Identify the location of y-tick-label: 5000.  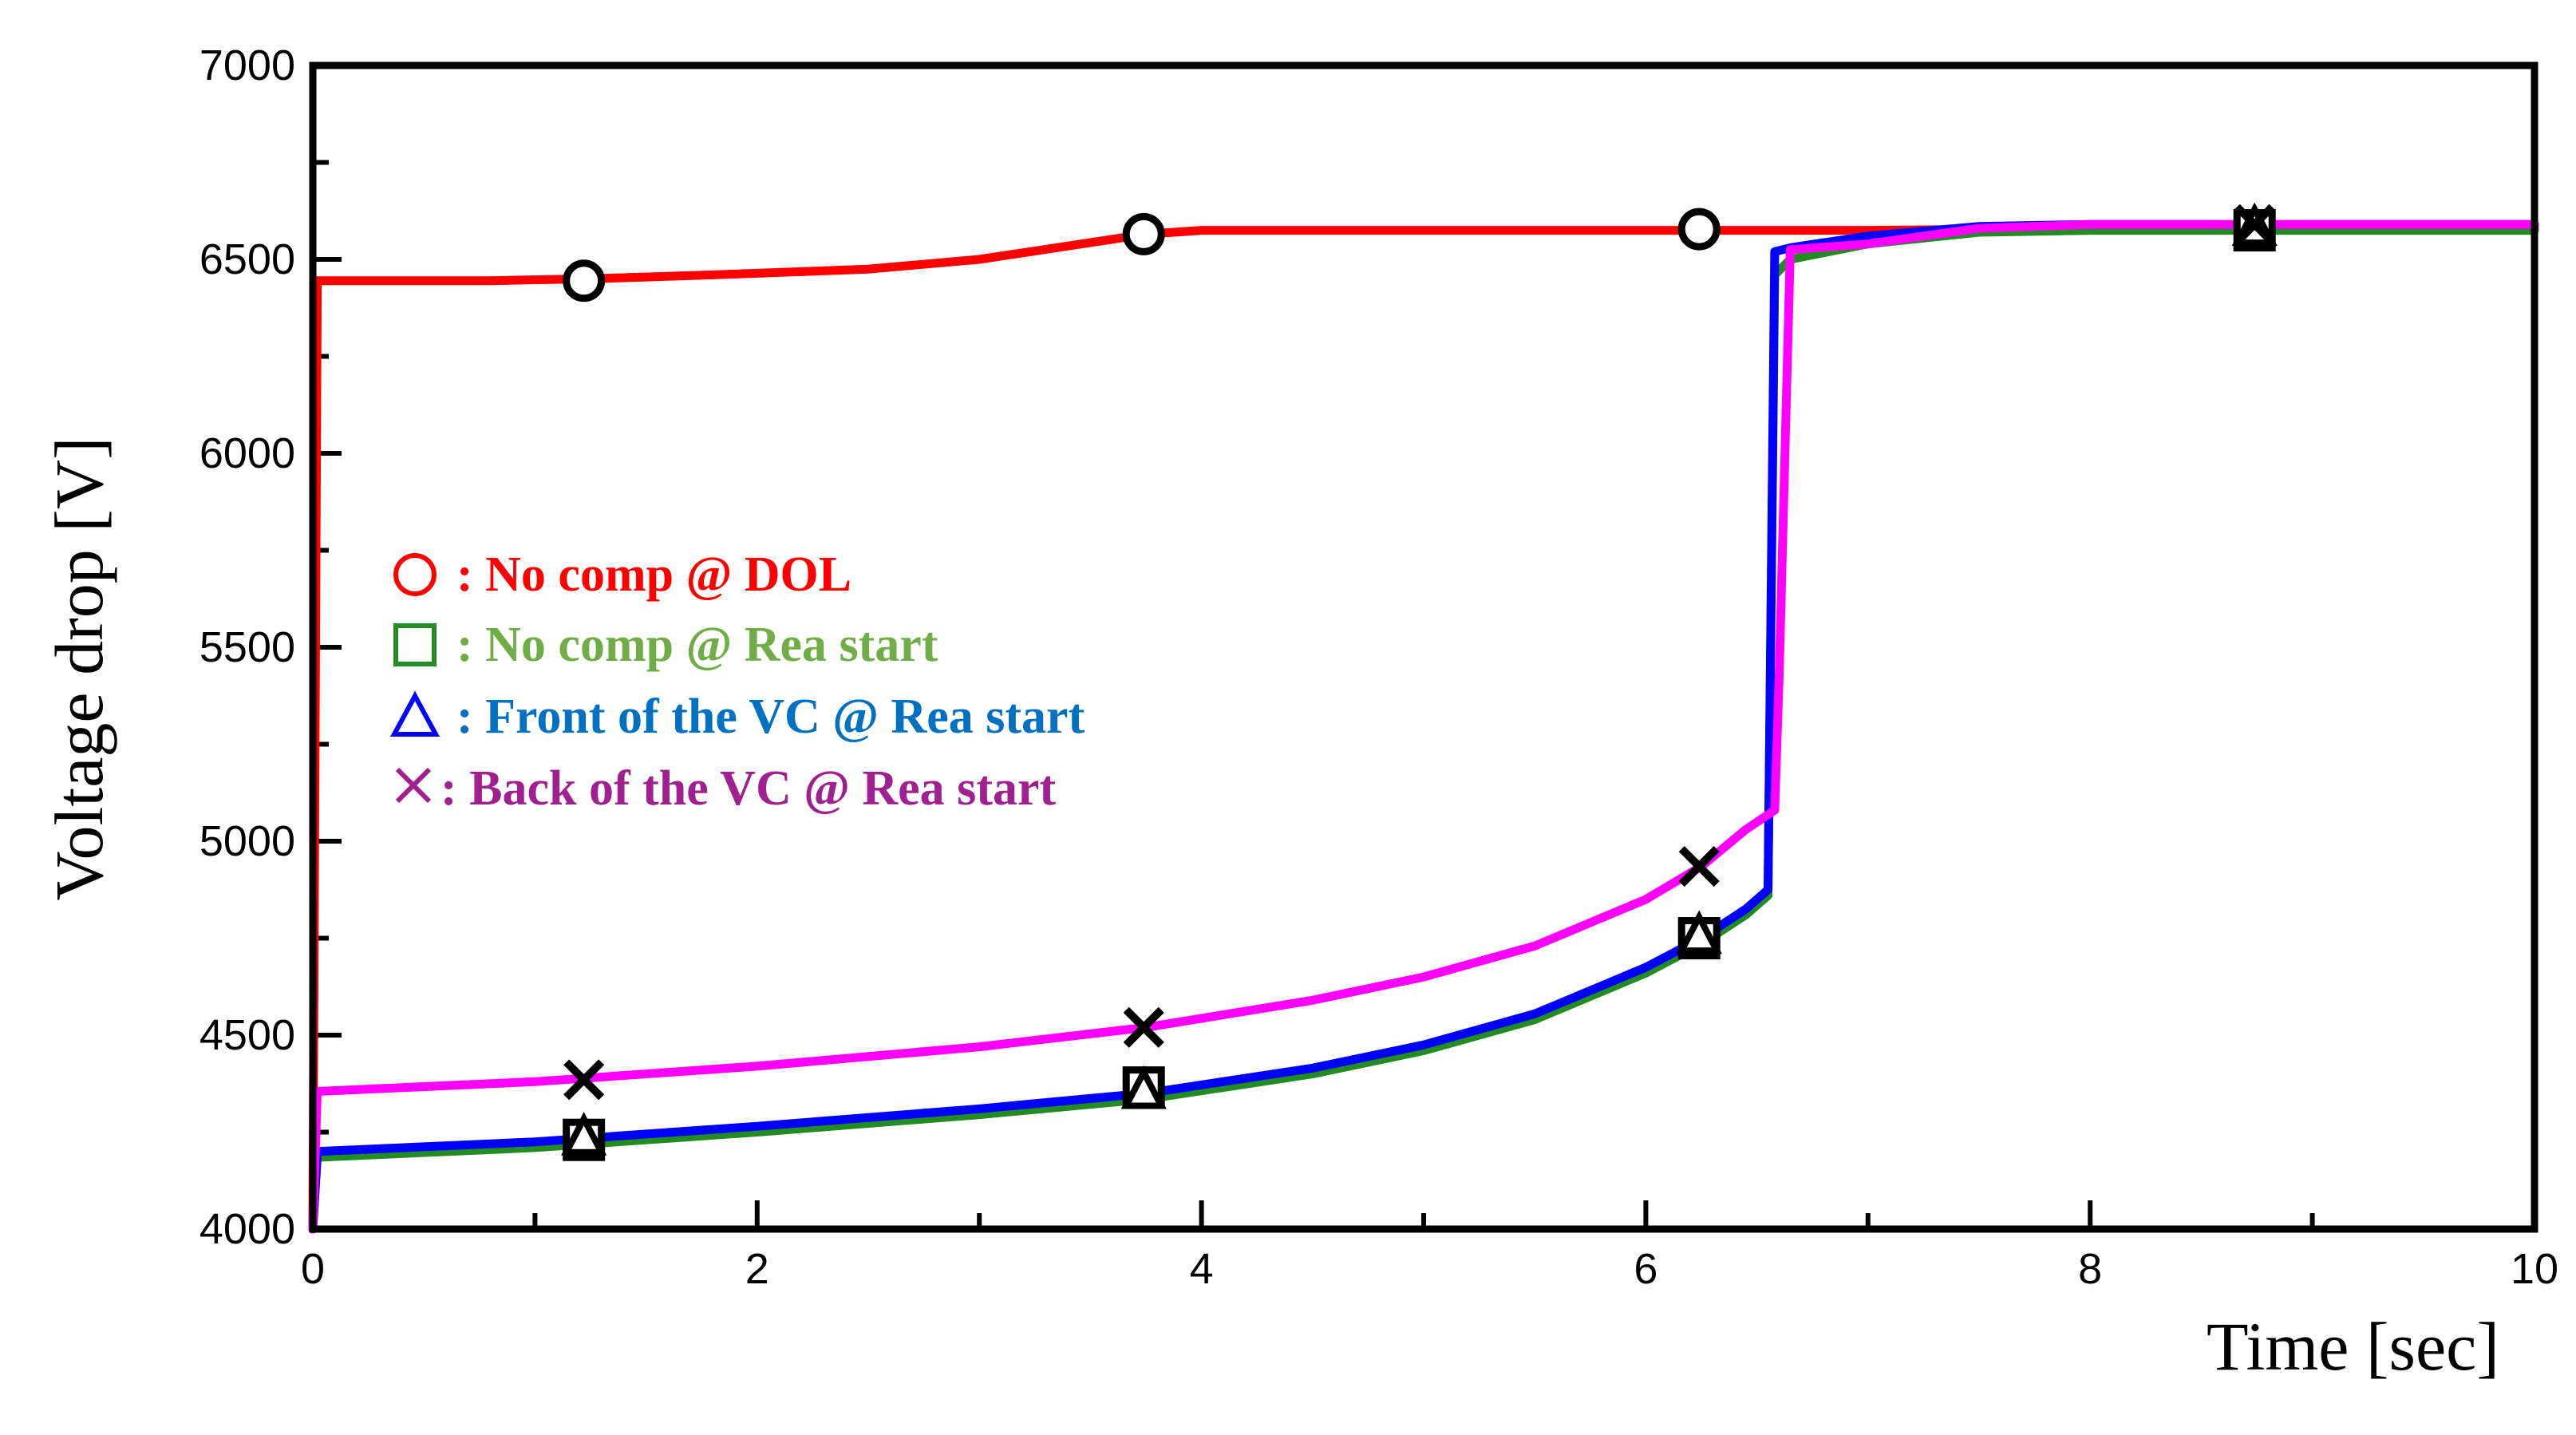
(247, 841).